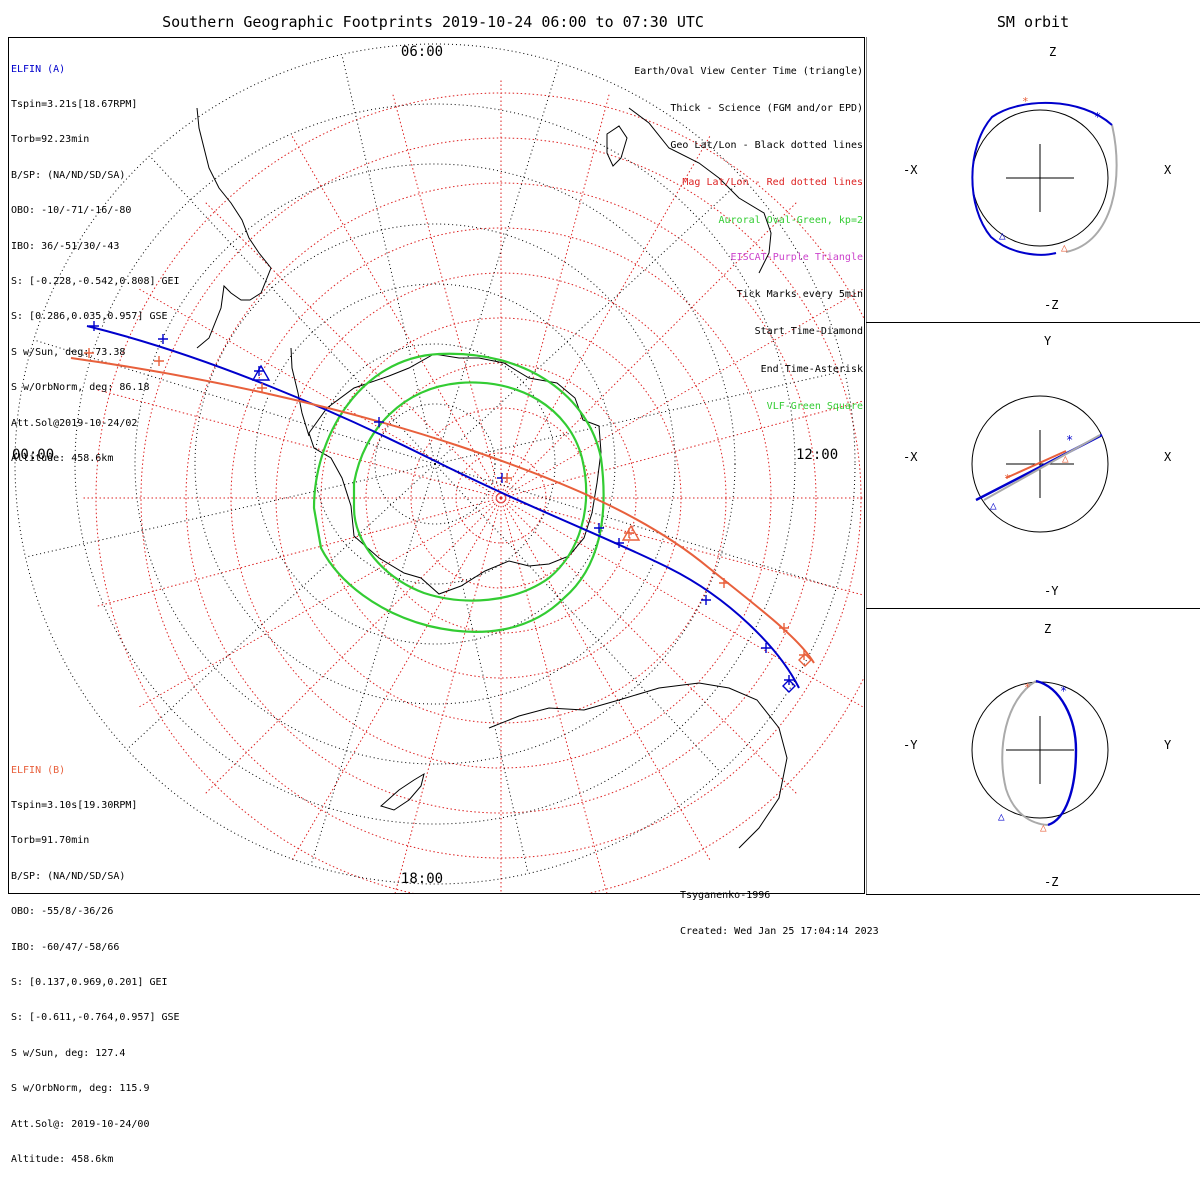 The image size is (1200, 1177). What do you see at coordinates (796, 257) in the screenshot?
I see `legend-entry: EISCAT-Purple Triangle` at bounding box center [796, 257].